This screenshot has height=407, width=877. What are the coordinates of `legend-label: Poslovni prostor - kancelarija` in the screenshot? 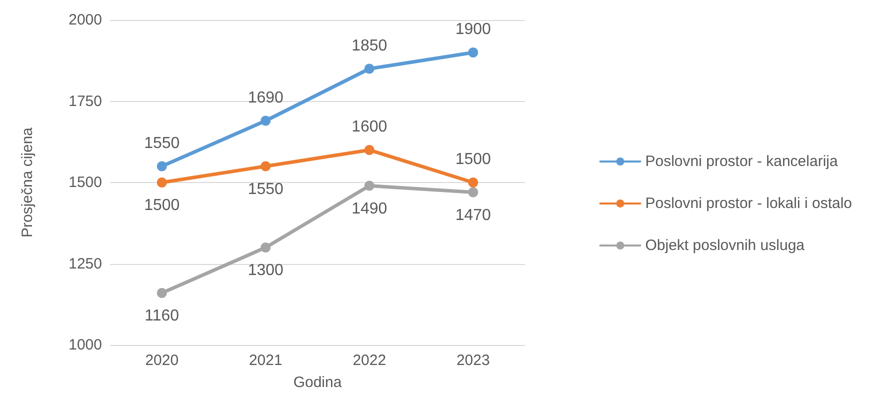 It's located at (741, 161).